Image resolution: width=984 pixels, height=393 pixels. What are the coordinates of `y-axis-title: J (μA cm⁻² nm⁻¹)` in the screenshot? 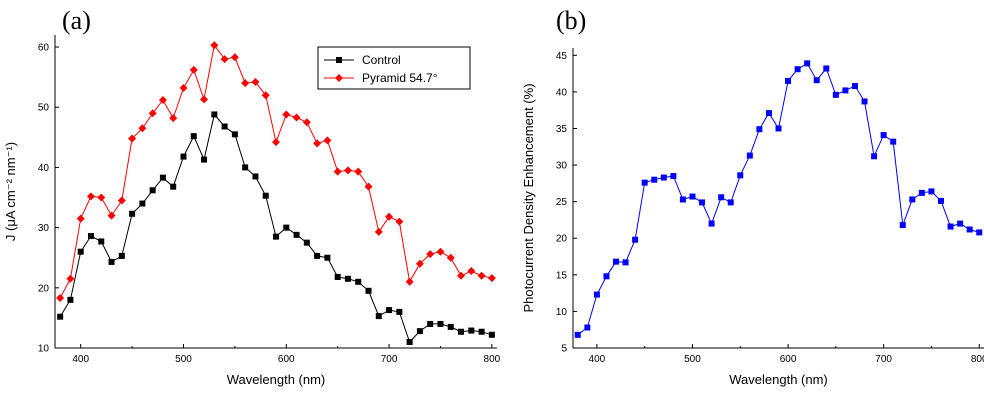 It's located at (10, 191).